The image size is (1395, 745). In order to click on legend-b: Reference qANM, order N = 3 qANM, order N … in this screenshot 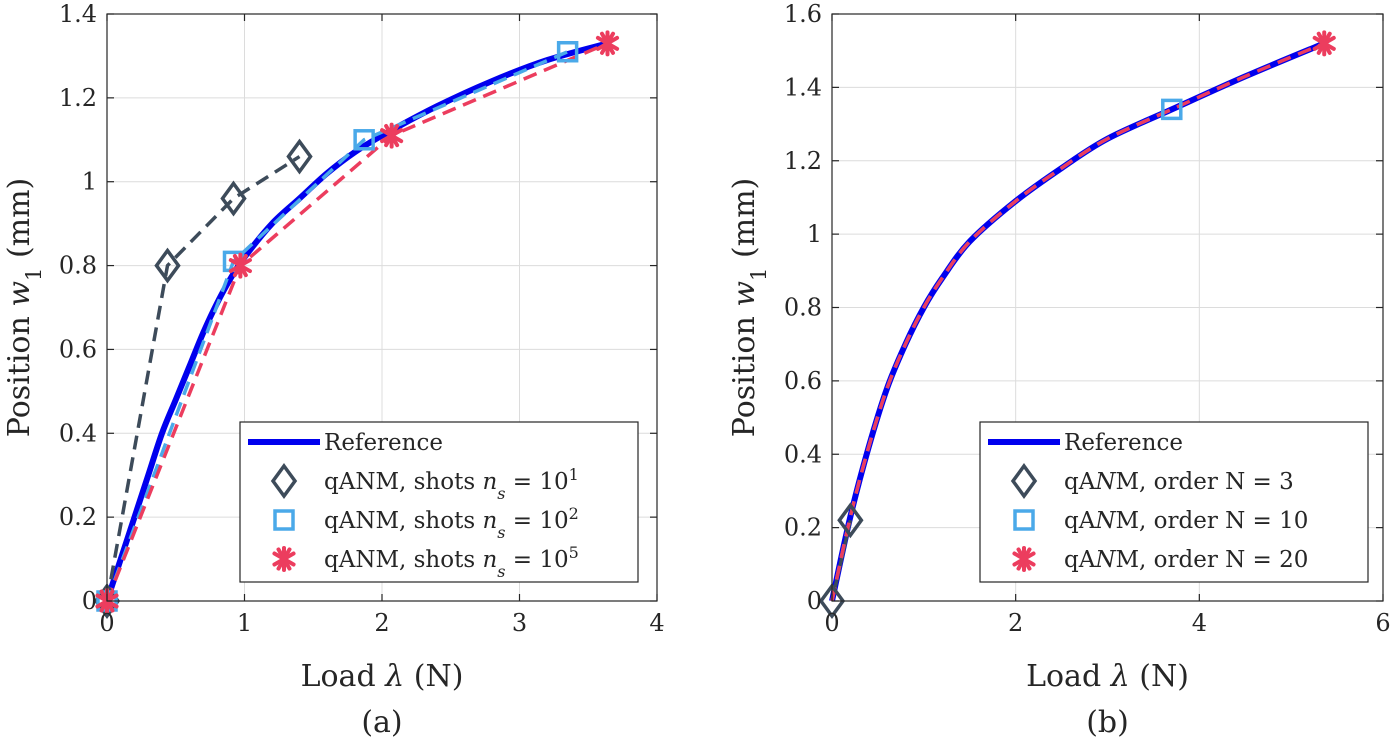, I will do `click(1174, 502)`.